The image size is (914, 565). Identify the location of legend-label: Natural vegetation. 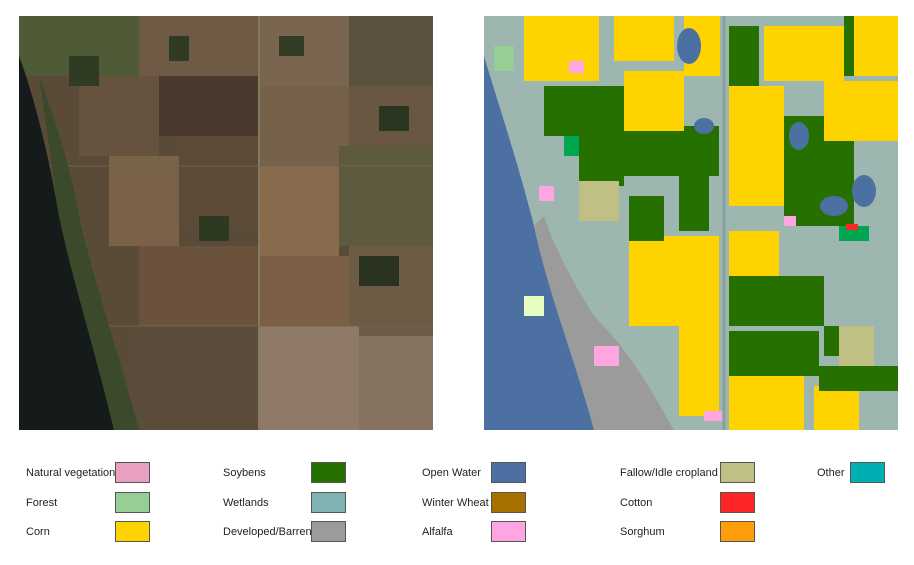
(71, 473).